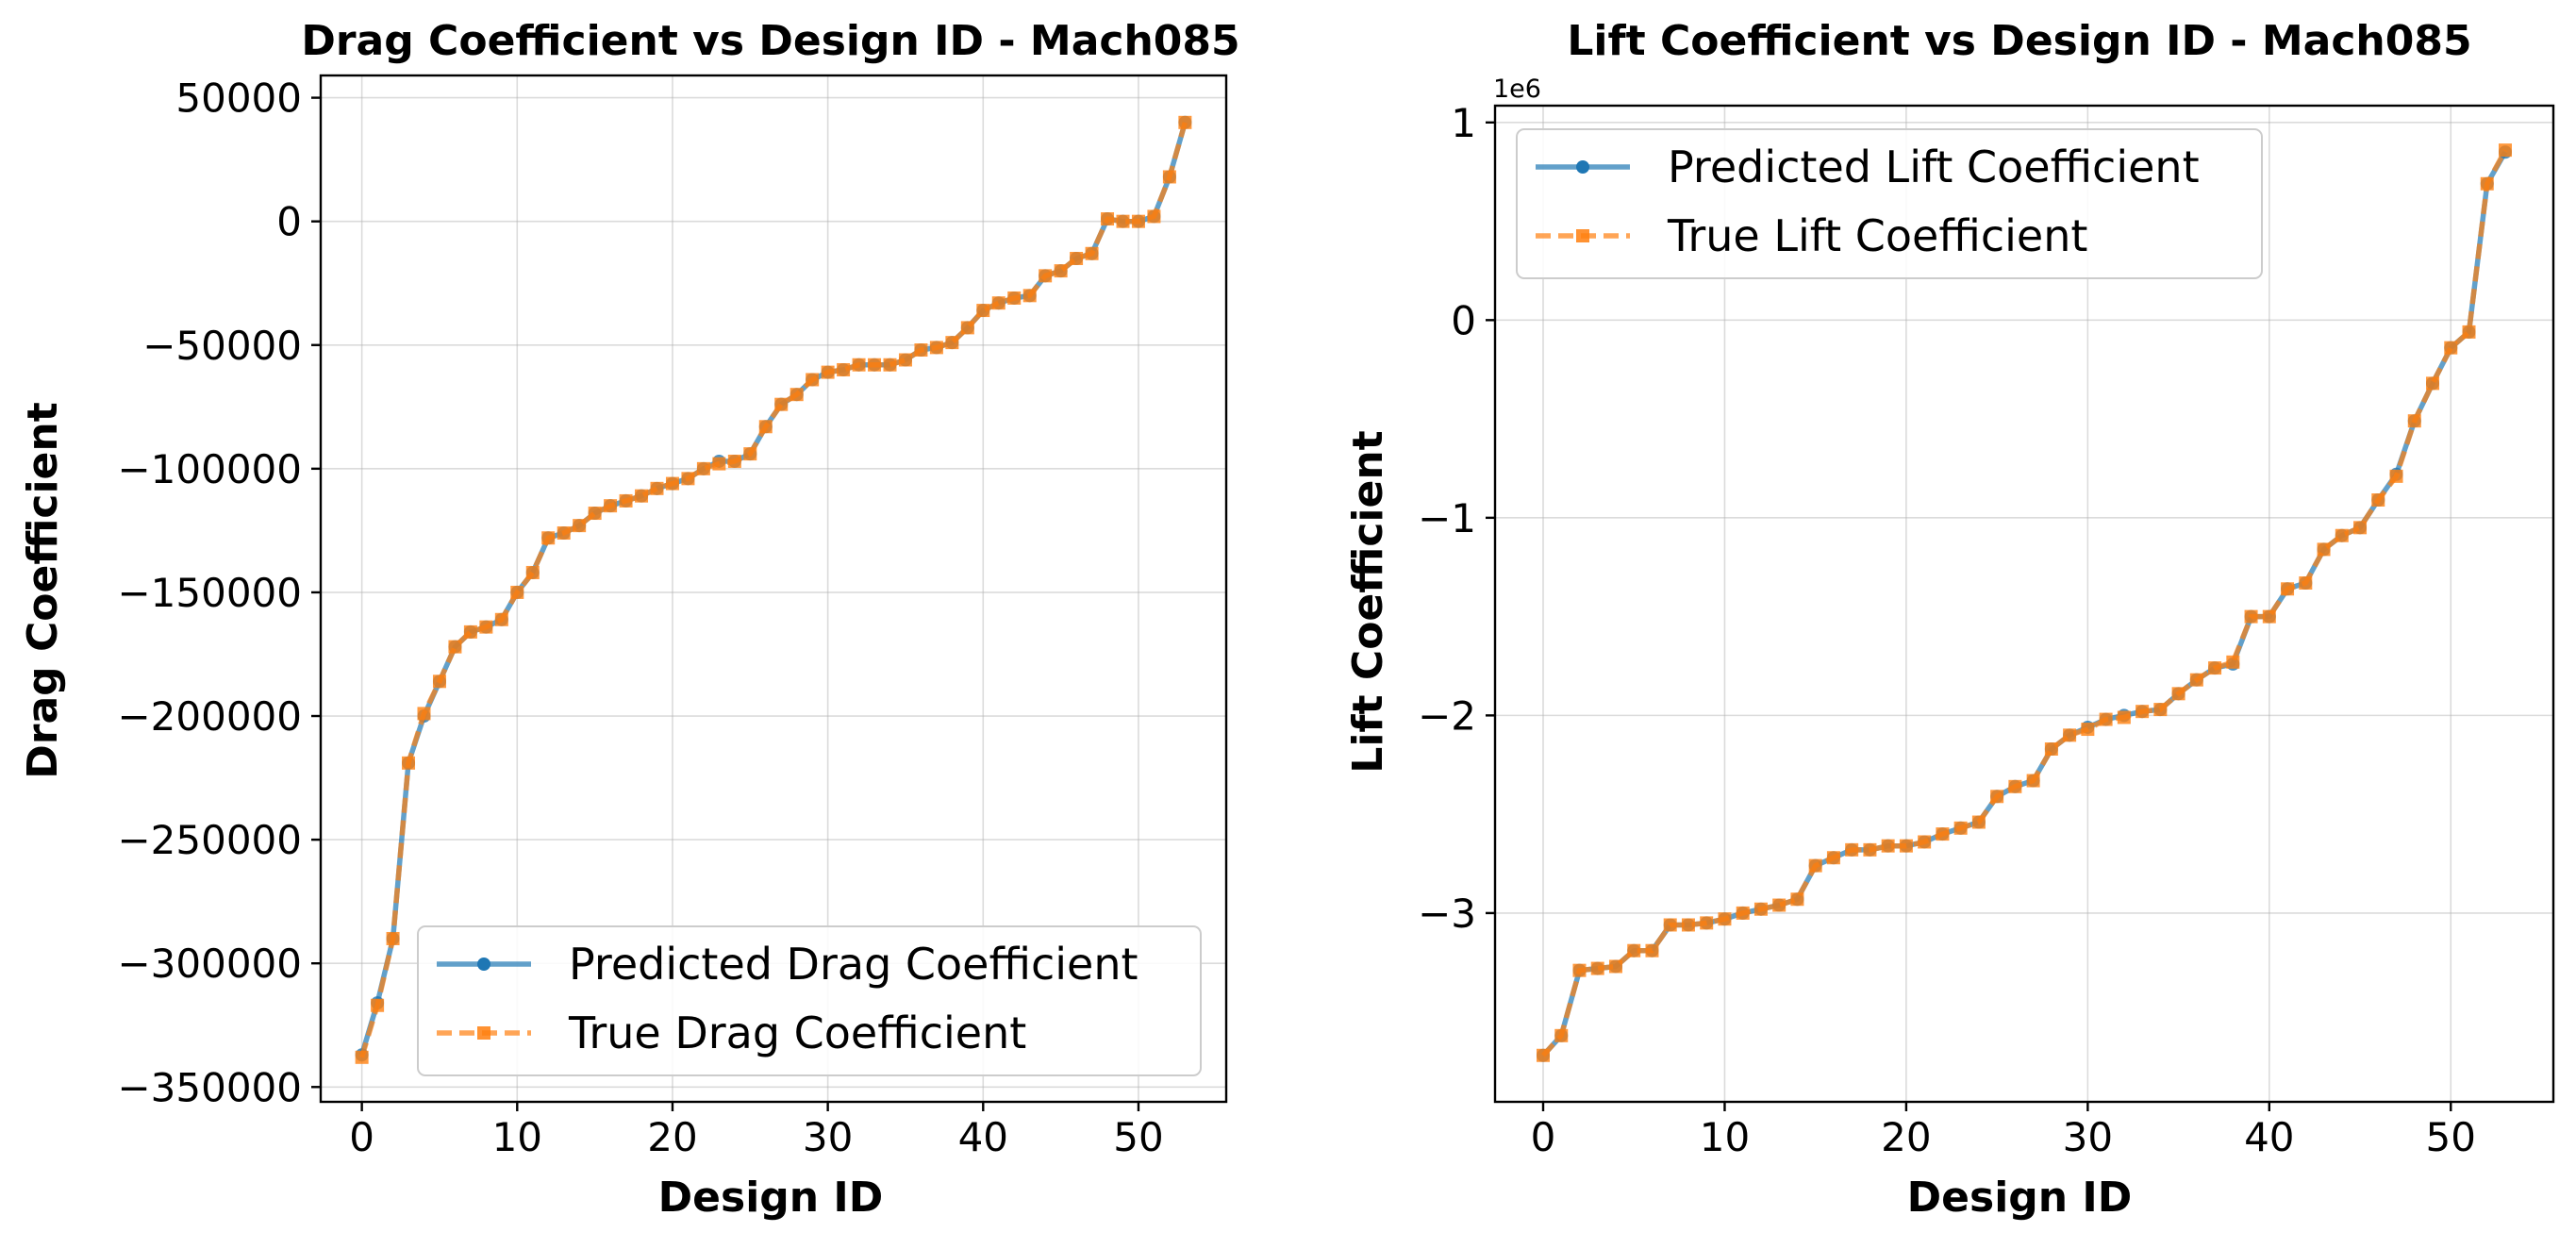 The width and height of the screenshot is (2576, 1249). Describe the element at coordinates (2451, 1137) in the screenshot. I see `lift-xtick-label-50: 50` at that location.